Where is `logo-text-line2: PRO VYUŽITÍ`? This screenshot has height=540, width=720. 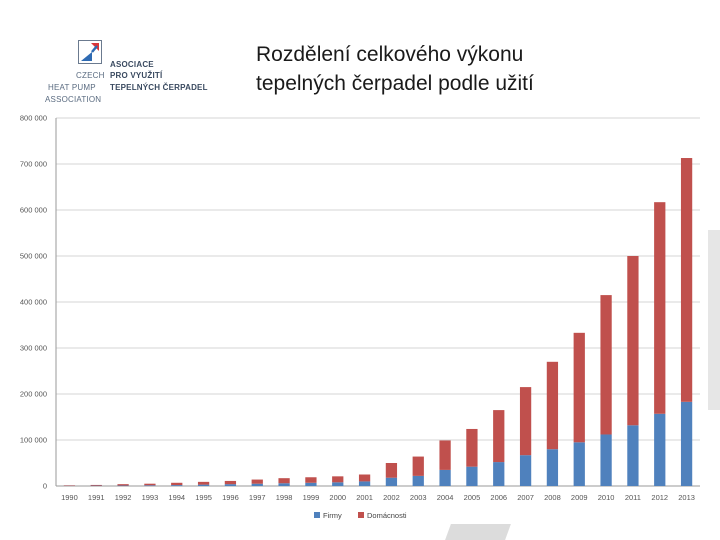
logo-text-line2: PRO VYUŽITÍ is located at coordinates (136, 75).